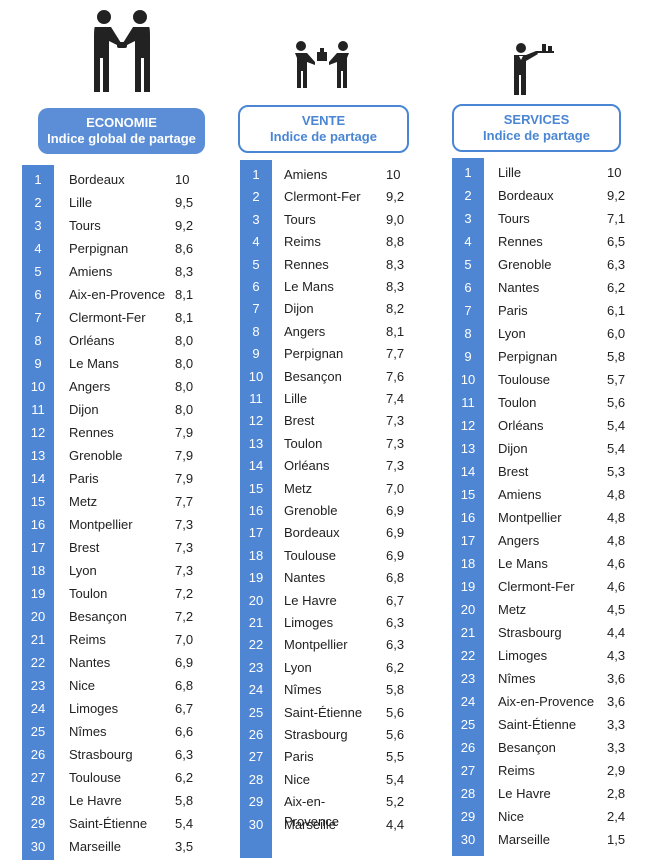 This screenshot has width=648, height=867. Describe the element at coordinates (537, 724) in the screenshot. I see `city-name: Saint-Étienne` at that location.